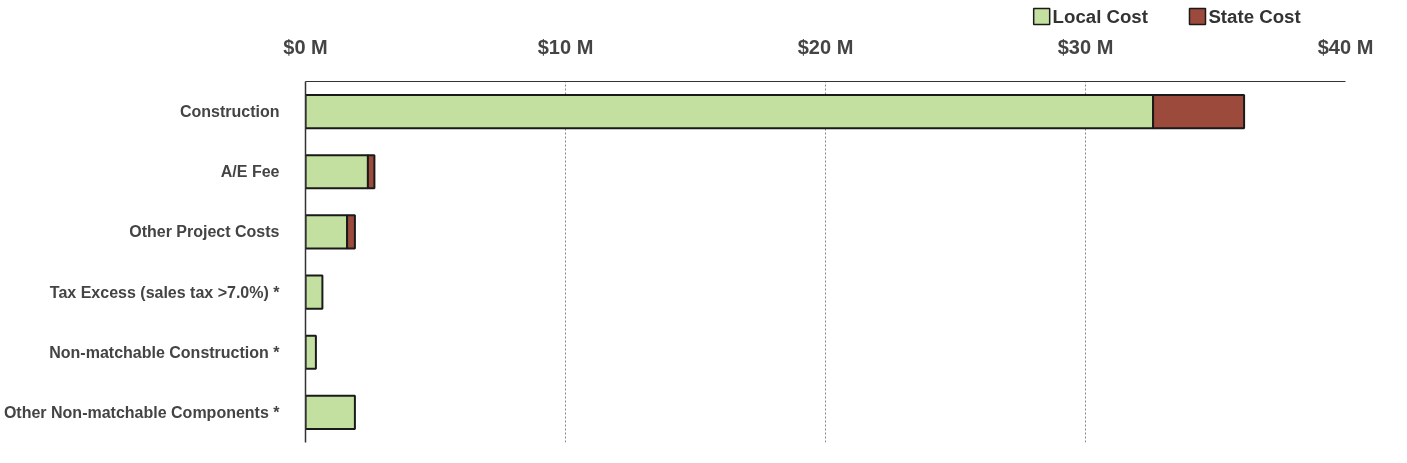  What do you see at coordinates (204, 232) in the screenshot?
I see `y-tick-label: Other Project Costs` at bounding box center [204, 232].